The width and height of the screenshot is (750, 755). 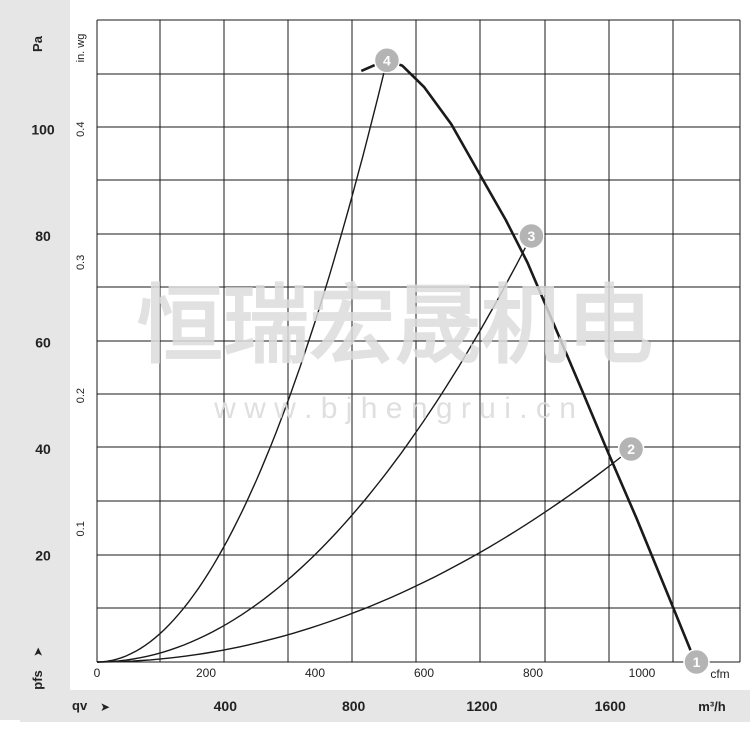 What do you see at coordinates (37, 680) in the screenshot?
I see `pfs-symbol: pfs` at bounding box center [37, 680].